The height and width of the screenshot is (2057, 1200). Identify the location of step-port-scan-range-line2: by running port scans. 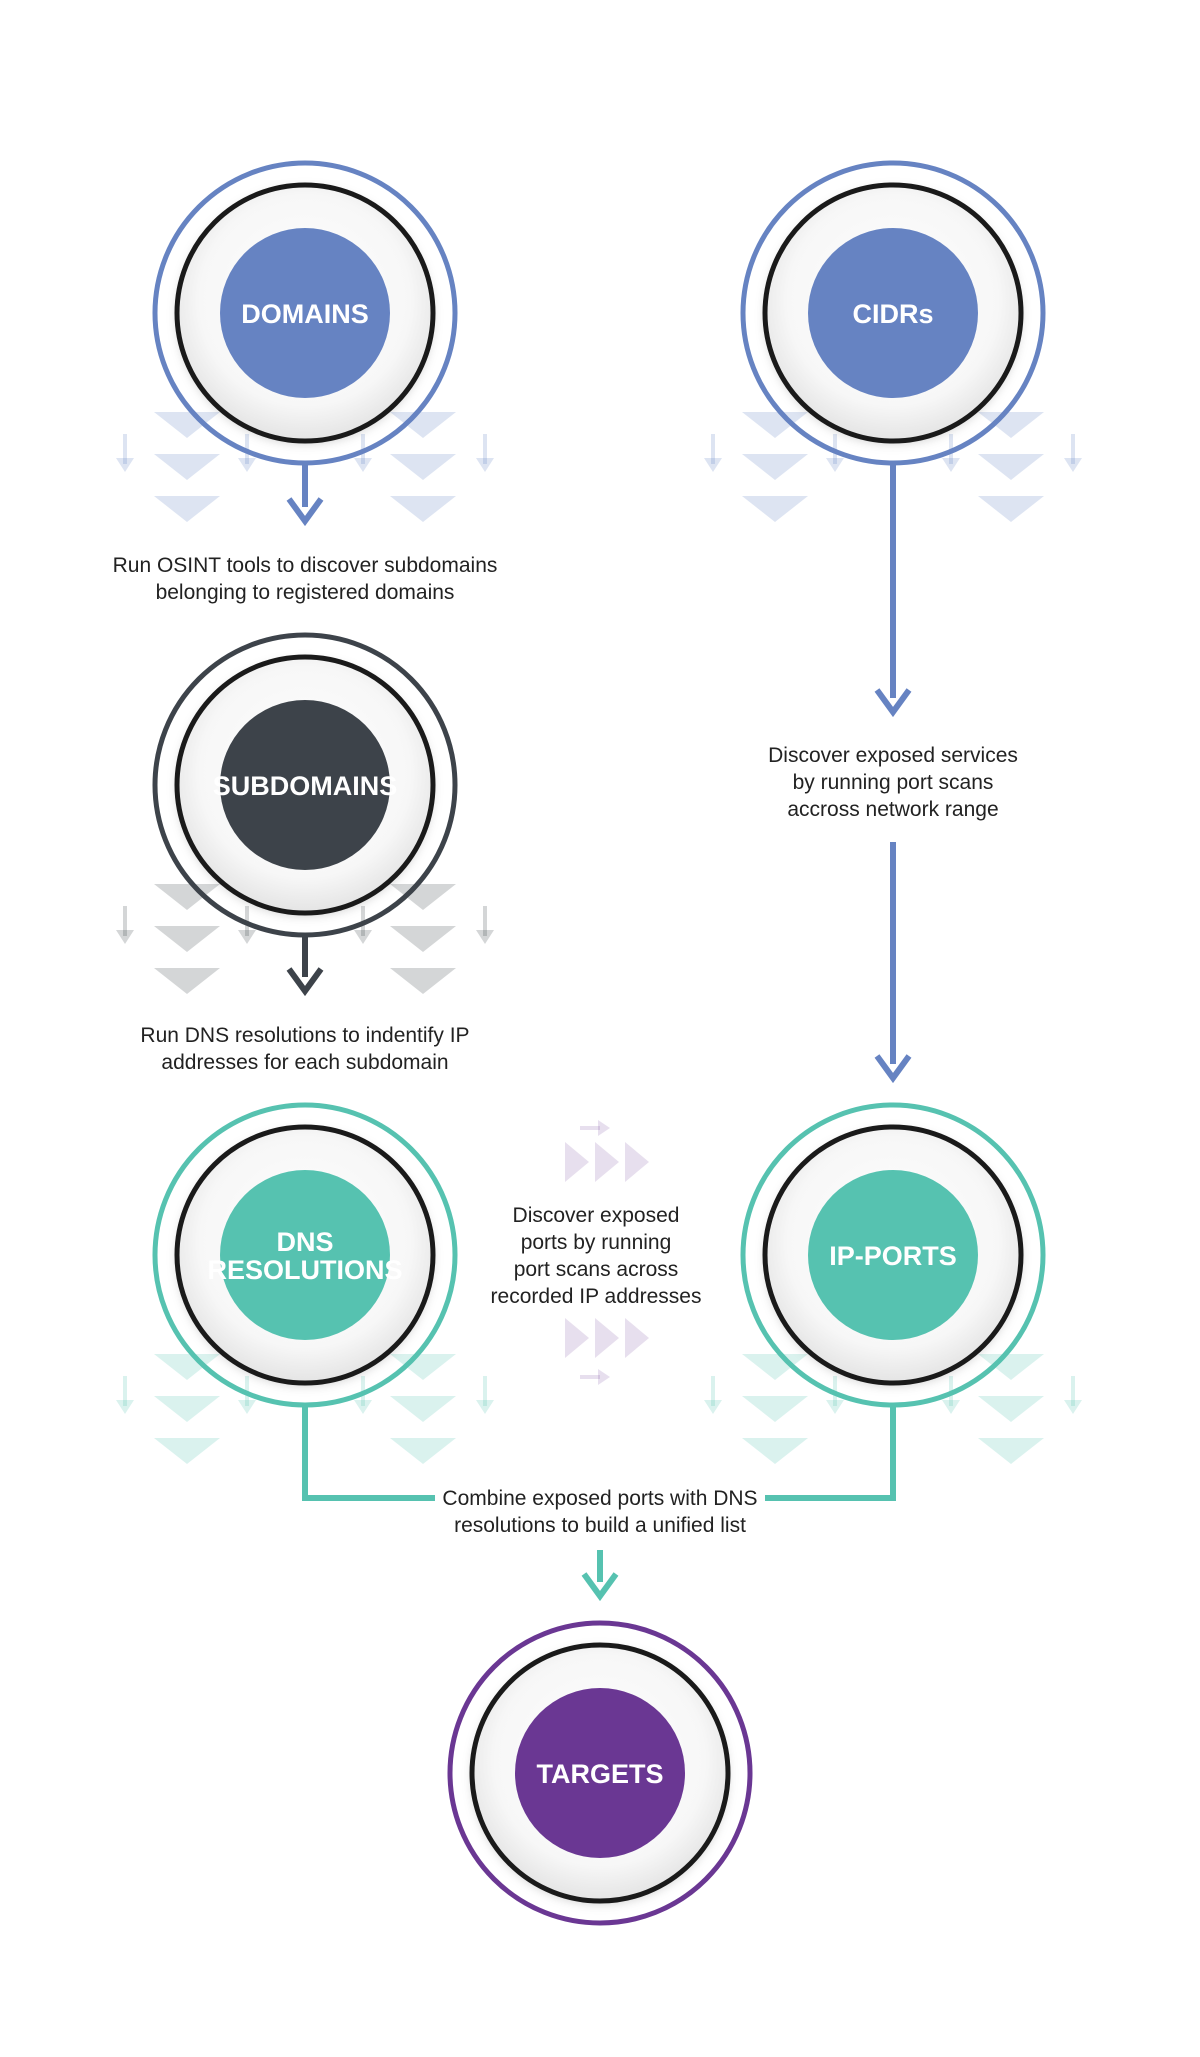
(893, 782).